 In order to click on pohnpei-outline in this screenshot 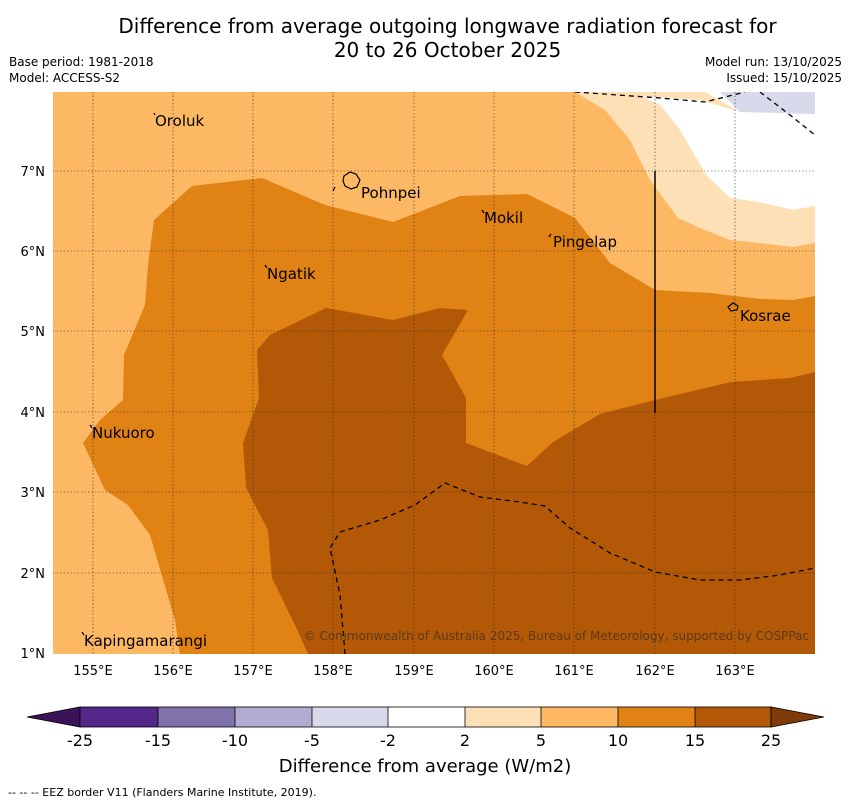, I will do `click(351, 180)`.